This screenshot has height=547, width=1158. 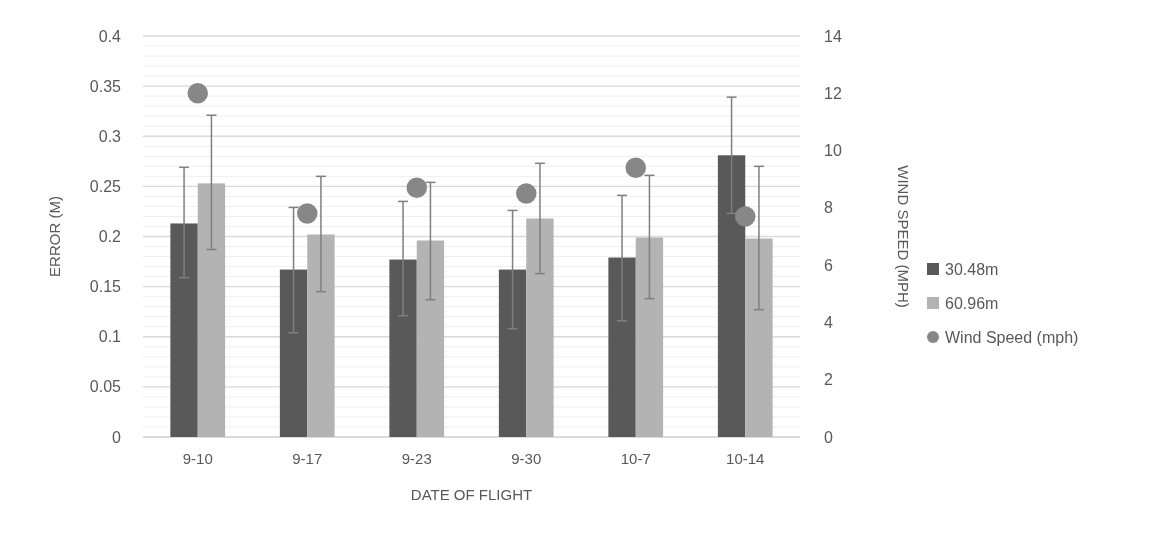 What do you see at coordinates (828, 380) in the screenshot?
I see `y2-tick-label: 2` at bounding box center [828, 380].